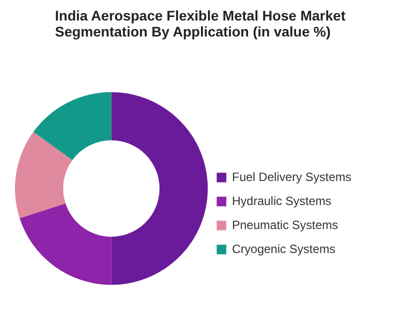 This screenshot has width=400, height=326. What do you see at coordinates (200, 24) in the screenshot?
I see `chart-title: India Aerospace Flexible Metal Hose Market Segmentation By Application (in value %)` at bounding box center [200, 24].